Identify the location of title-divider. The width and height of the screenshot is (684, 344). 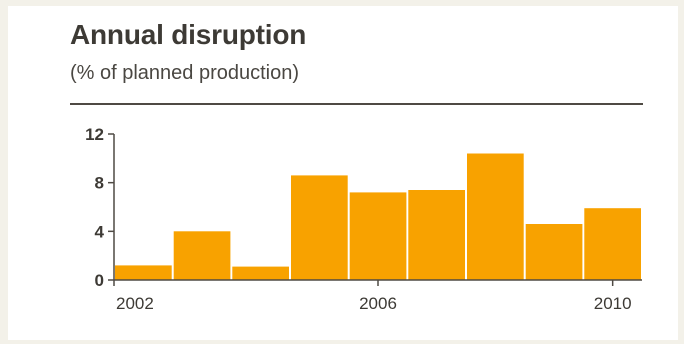
(356, 104).